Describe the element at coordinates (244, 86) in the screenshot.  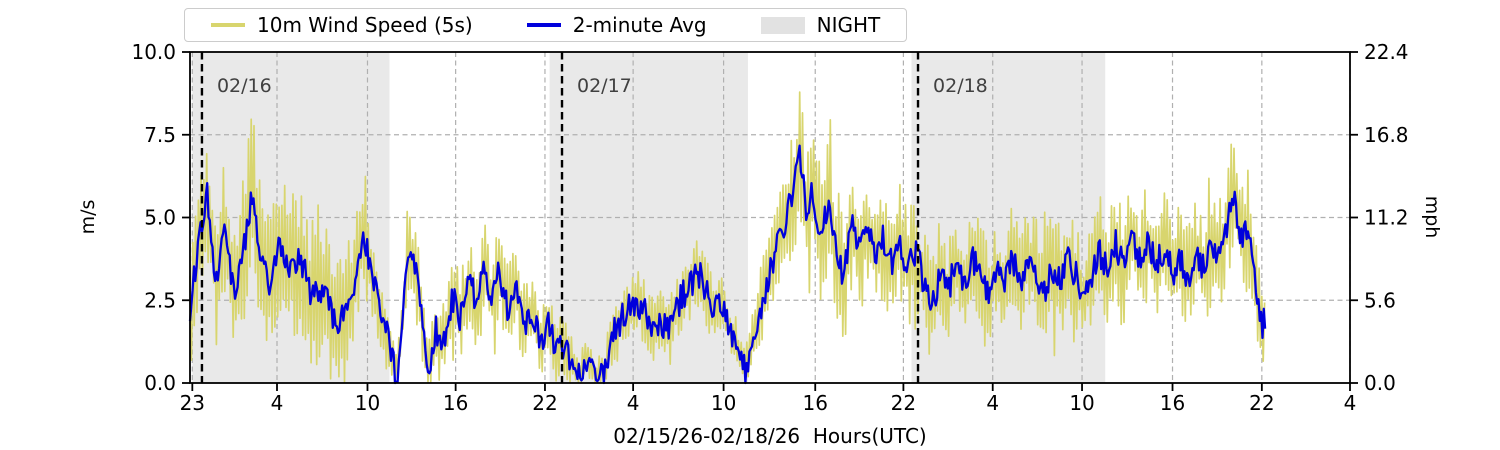
I see `day-label-0216: 02/16` at that location.